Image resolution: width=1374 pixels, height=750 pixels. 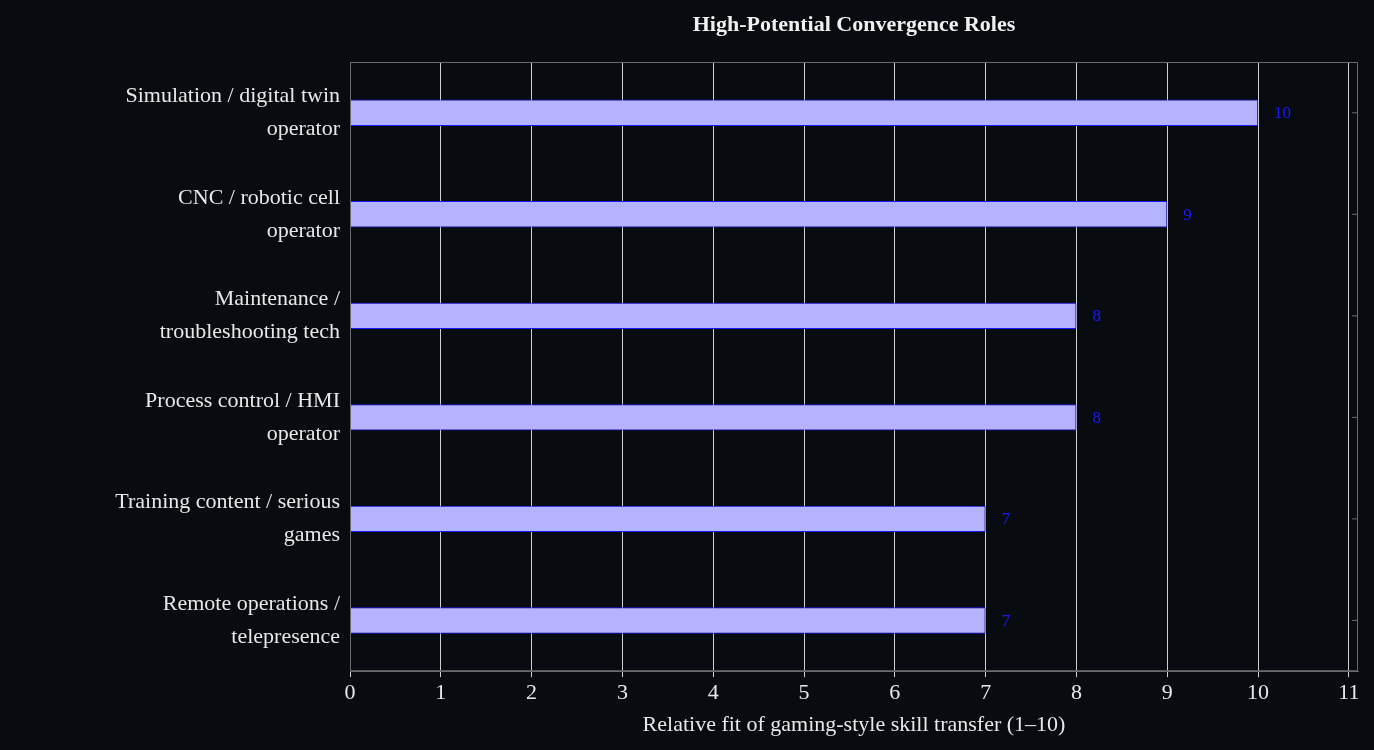 What do you see at coordinates (854, 23) in the screenshot?
I see `chart-title: High-Potential Convergence Roles` at bounding box center [854, 23].